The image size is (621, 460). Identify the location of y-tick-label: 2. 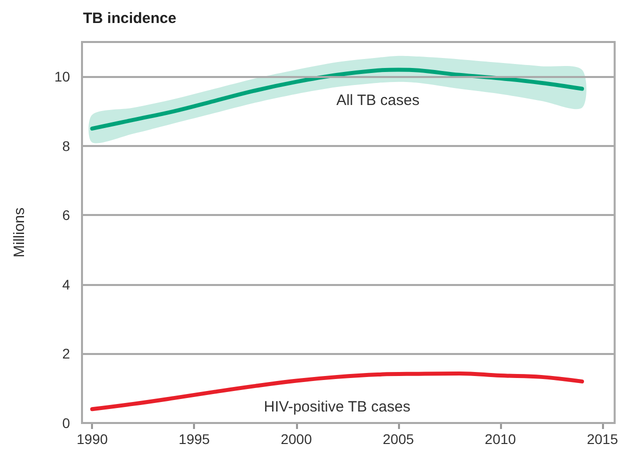
(66, 354).